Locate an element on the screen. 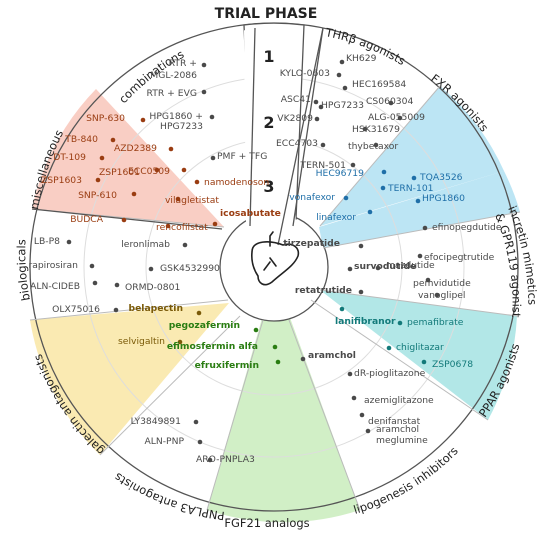  drug-label: PMF + TFG is located at coordinates (242, 156).